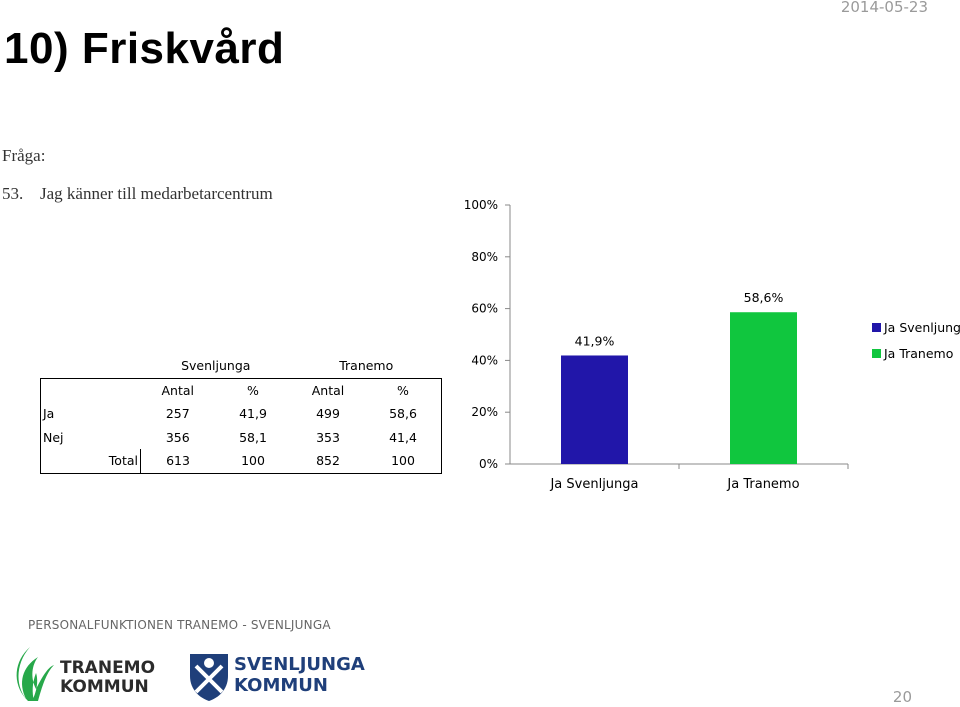 This screenshot has width=960, height=707. What do you see at coordinates (35, 674) in the screenshot?
I see `tranemo-emblem-icon` at bounding box center [35, 674].